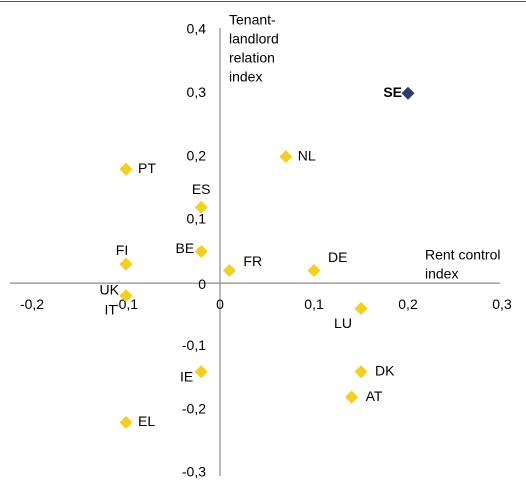 Image resolution: width=526 pixels, height=485 pixels. Describe the element at coordinates (337, 257) in the screenshot. I see `point-label: DE` at that location.